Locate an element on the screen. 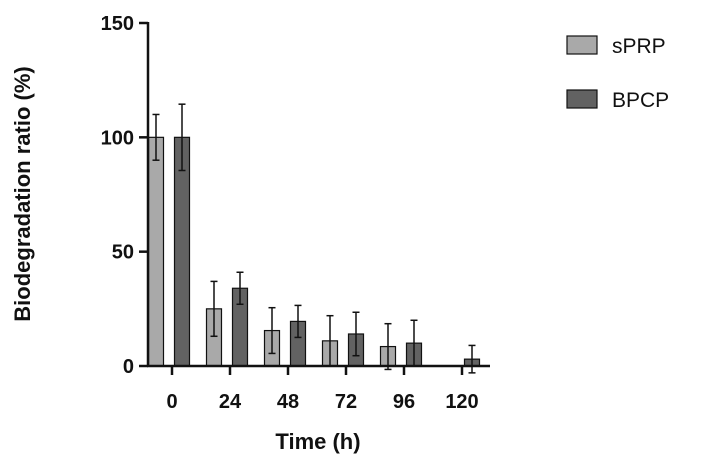 The width and height of the screenshot is (705, 469). legend-label-bpcp: BPCP is located at coordinates (640, 100).